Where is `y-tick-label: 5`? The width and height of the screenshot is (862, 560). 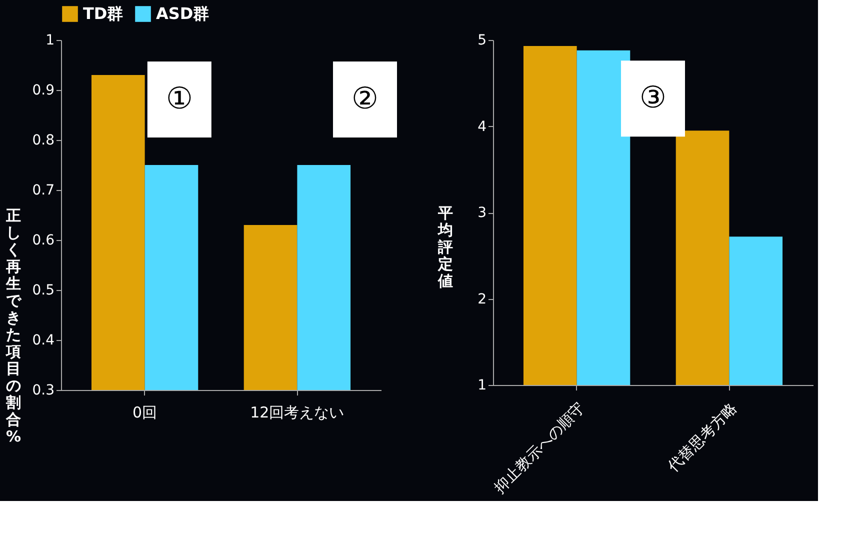 y-tick-label: 5 is located at coordinates (482, 40).